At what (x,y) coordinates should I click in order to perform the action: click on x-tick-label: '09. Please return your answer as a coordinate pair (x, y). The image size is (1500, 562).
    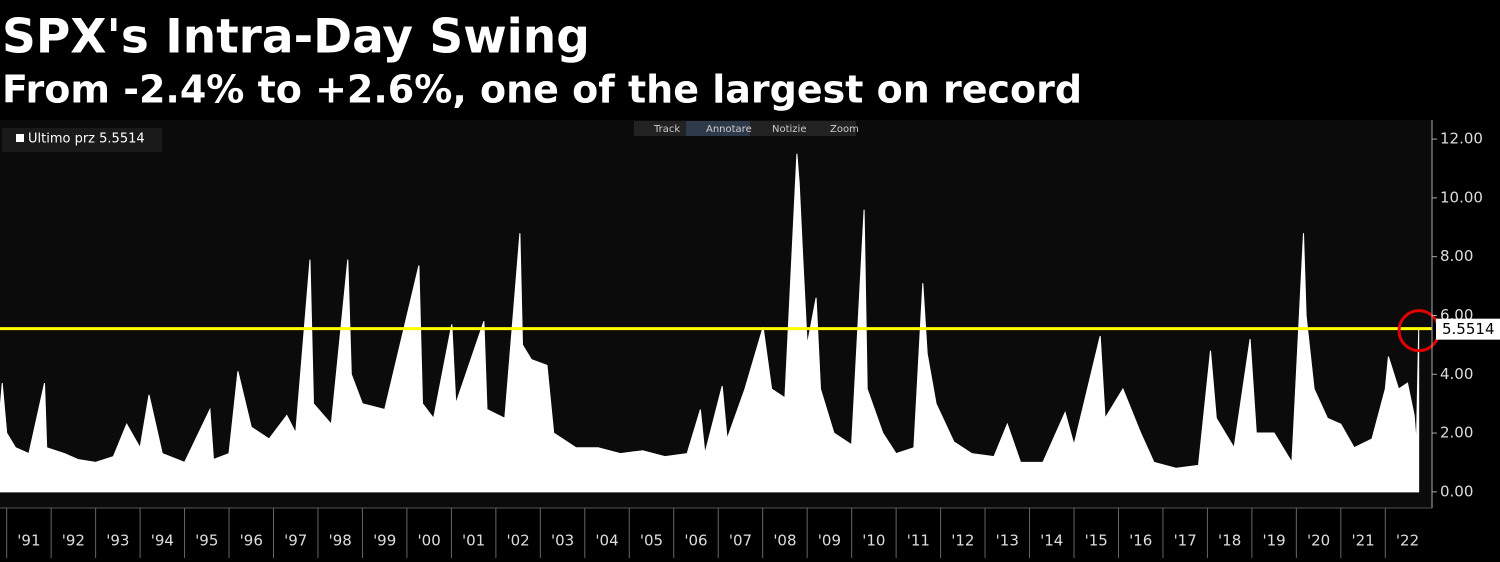
    Looking at the image, I should click on (829, 541).